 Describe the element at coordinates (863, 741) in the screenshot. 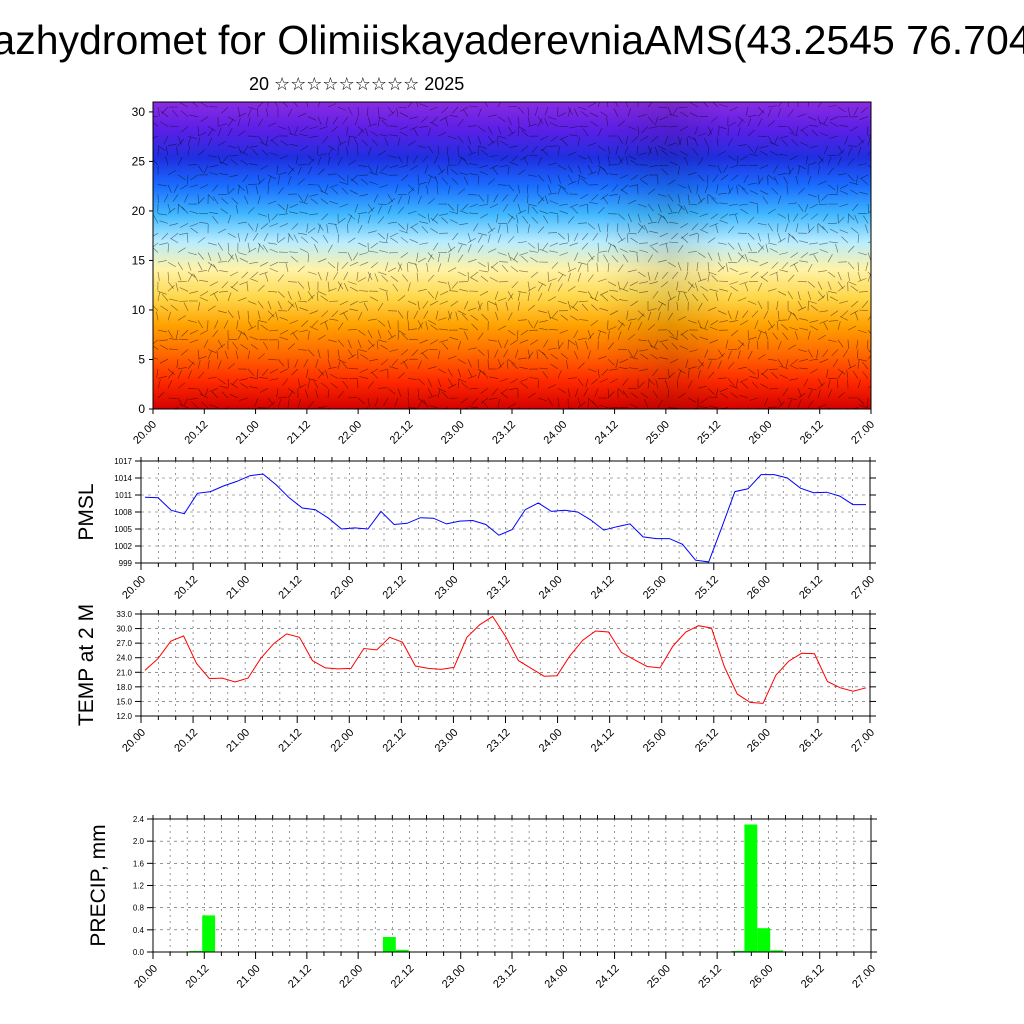

I see `x-tick-label: 27.00` at that location.